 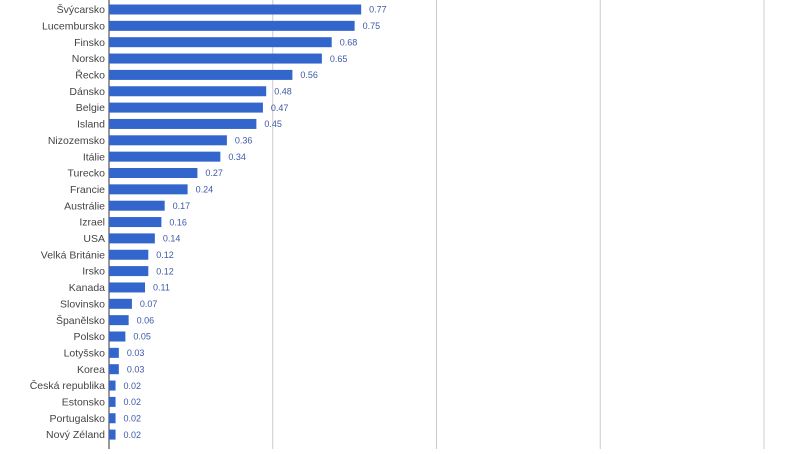 What do you see at coordinates (94, 239) in the screenshot?
I see `category-label: USA` at bounding box center [94, 239].